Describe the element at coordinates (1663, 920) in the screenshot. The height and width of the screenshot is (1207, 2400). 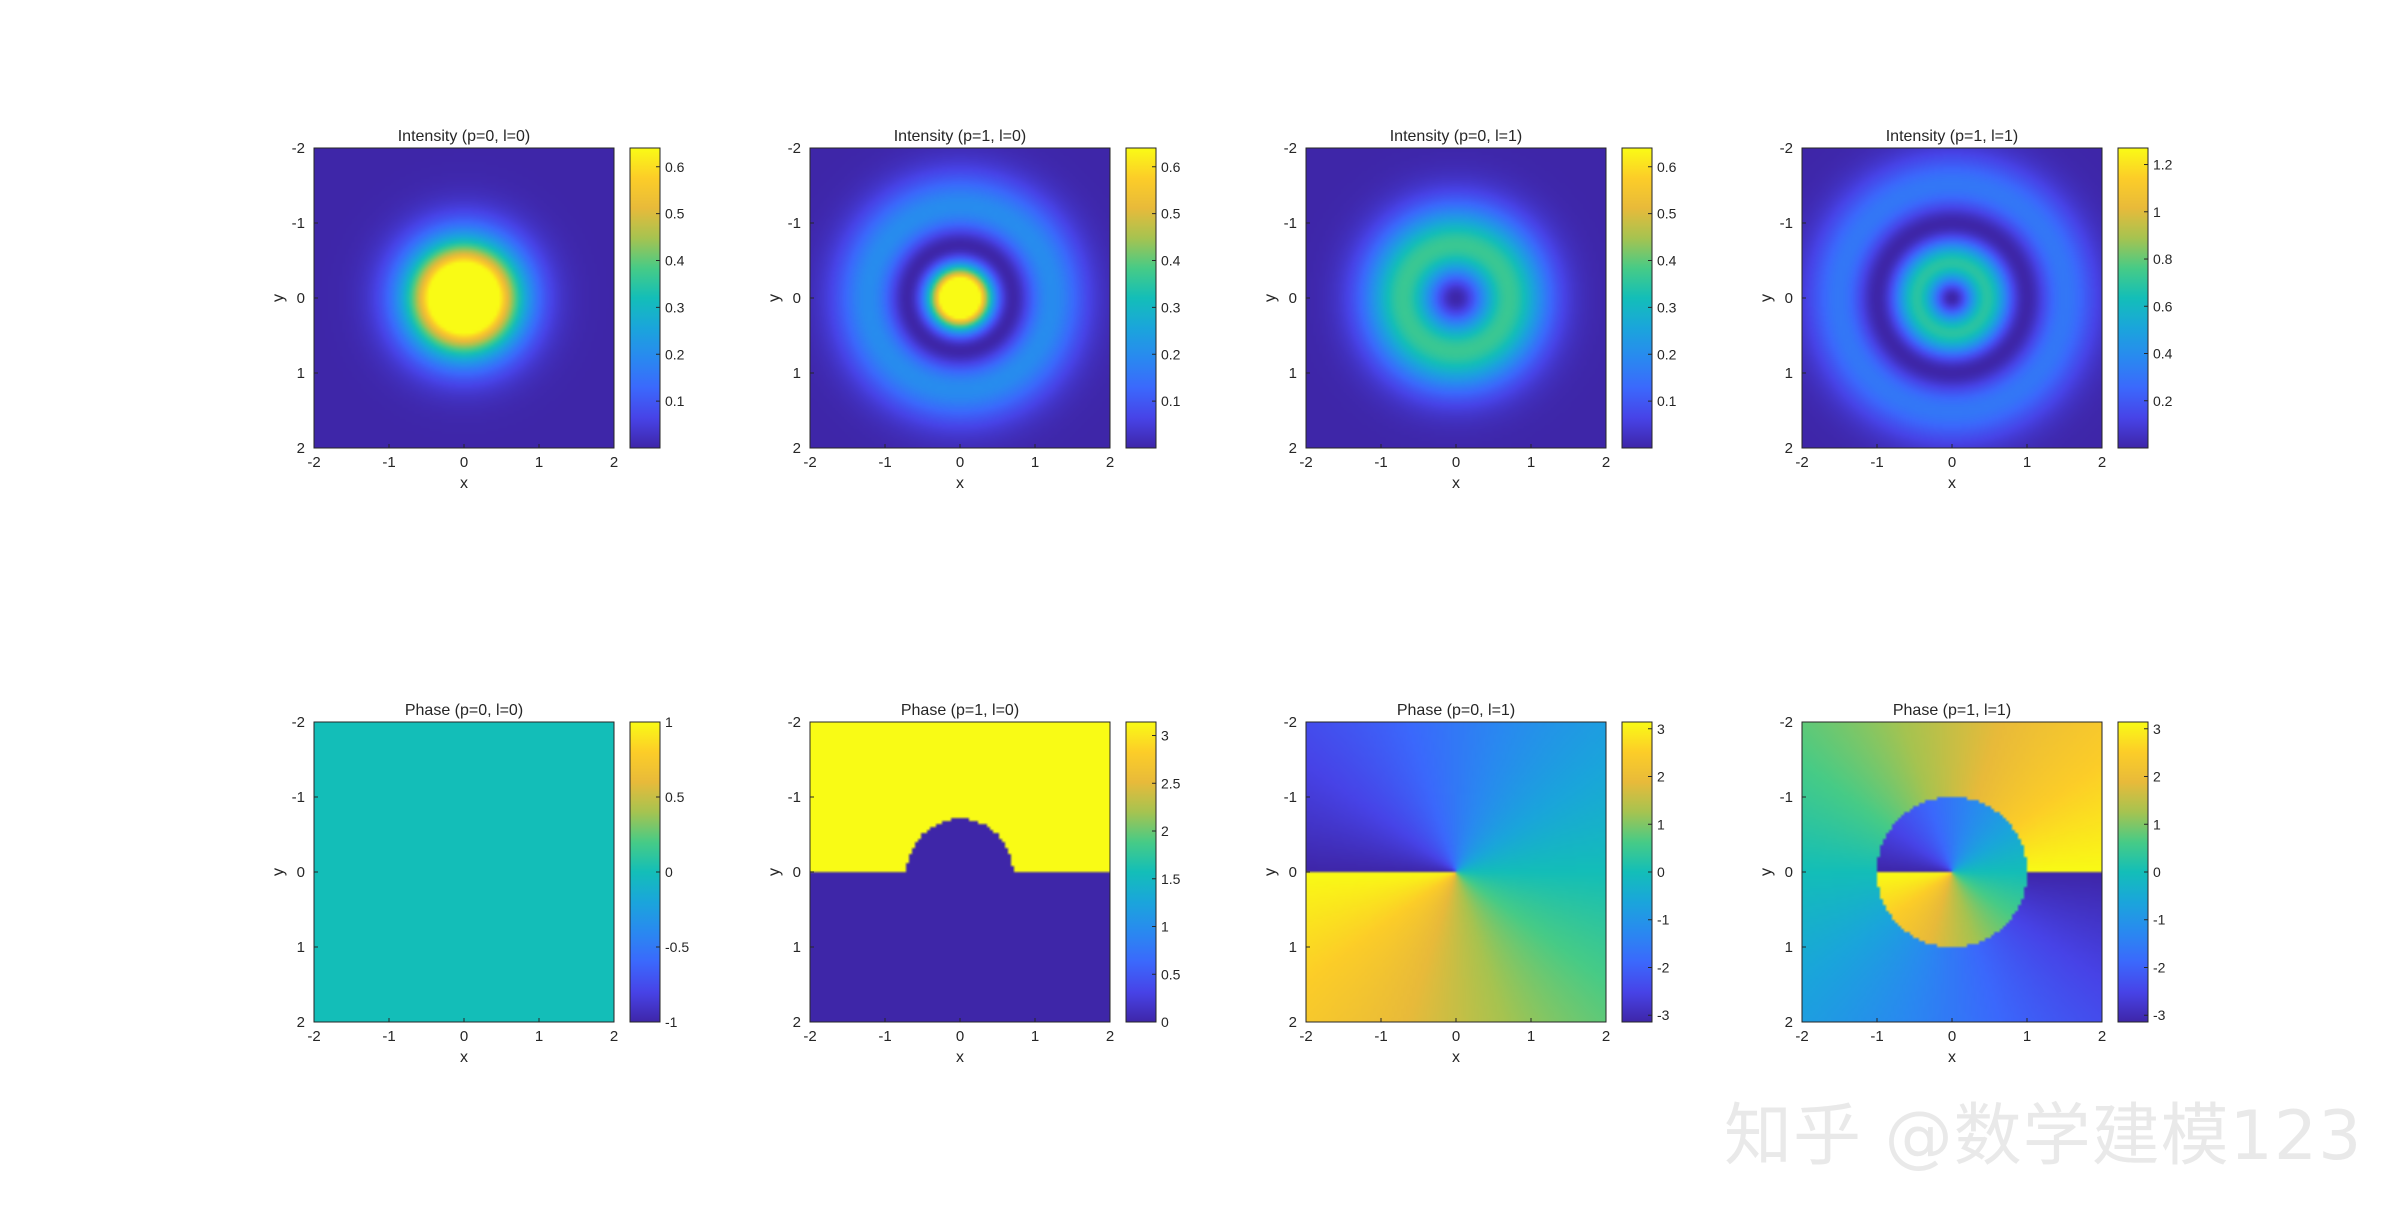
I see `colorbar-tick-label: -1` at that location.